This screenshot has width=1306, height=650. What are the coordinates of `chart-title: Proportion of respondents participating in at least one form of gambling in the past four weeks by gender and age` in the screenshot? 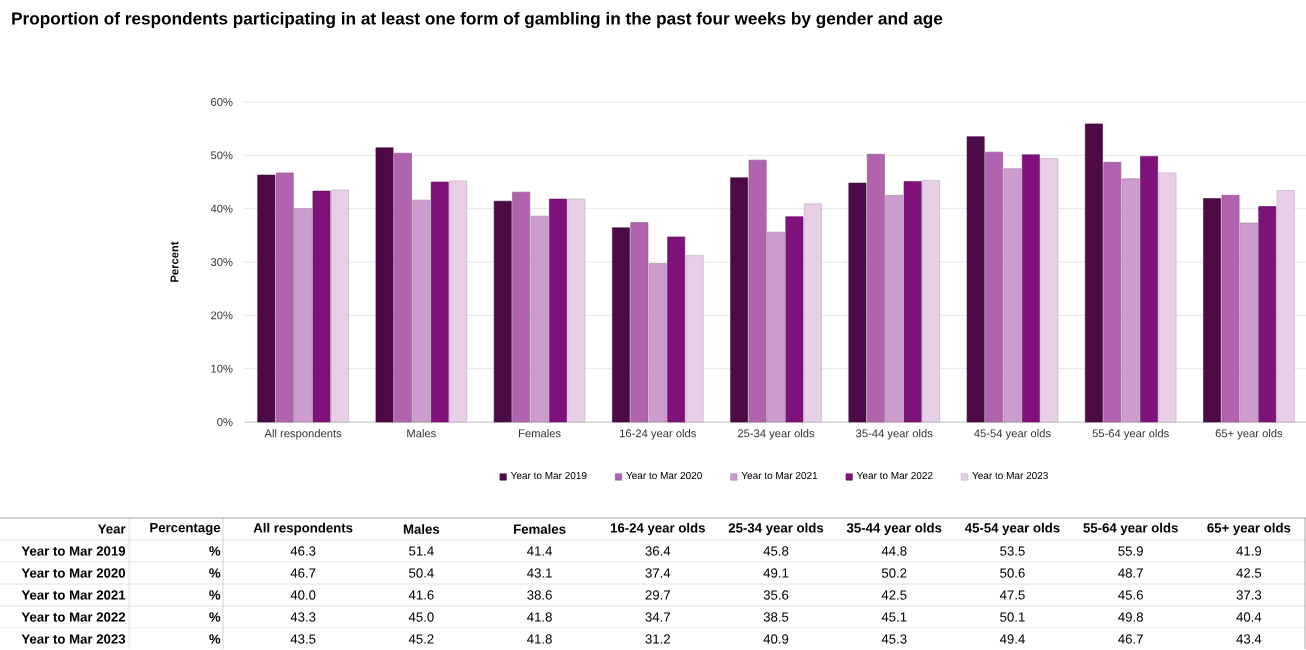 It's located at (477, 20).